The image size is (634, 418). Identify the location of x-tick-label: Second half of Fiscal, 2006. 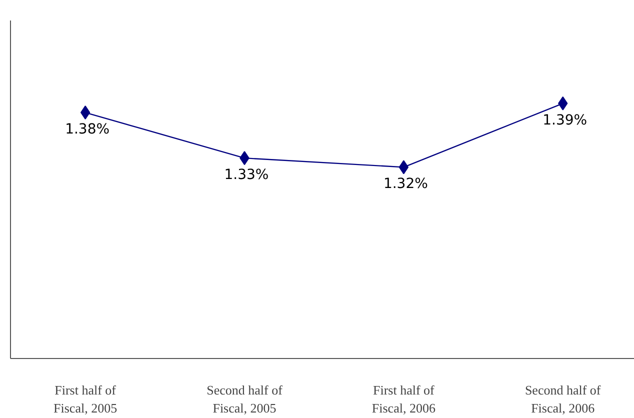
(563, 399).